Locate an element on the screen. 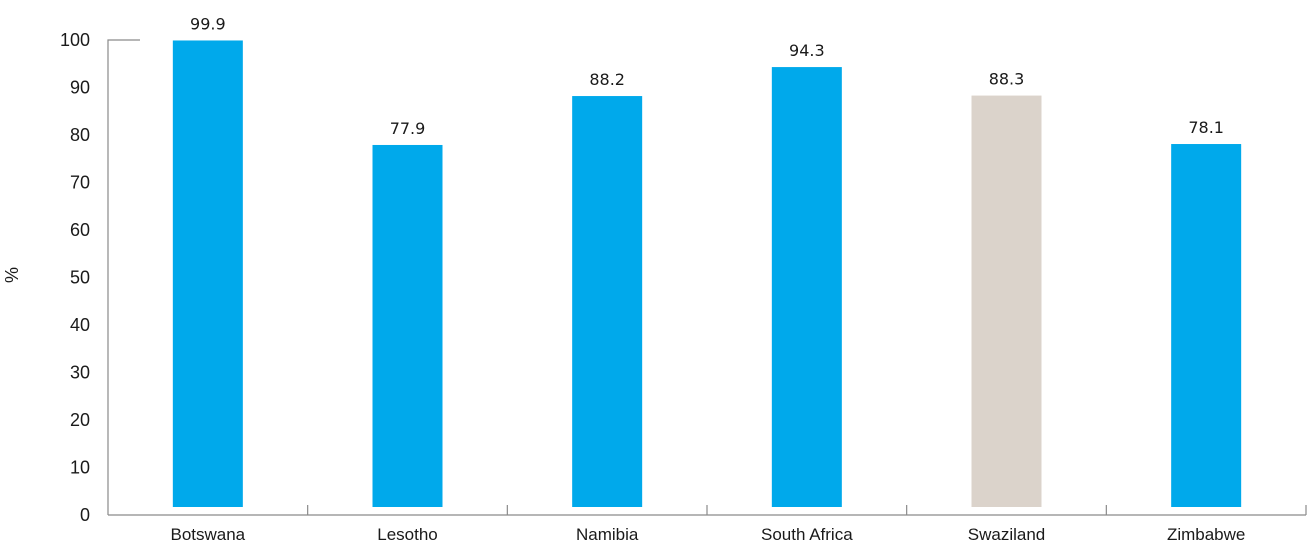  x-tick-label: Namibia is located at coordinates (607, 534).